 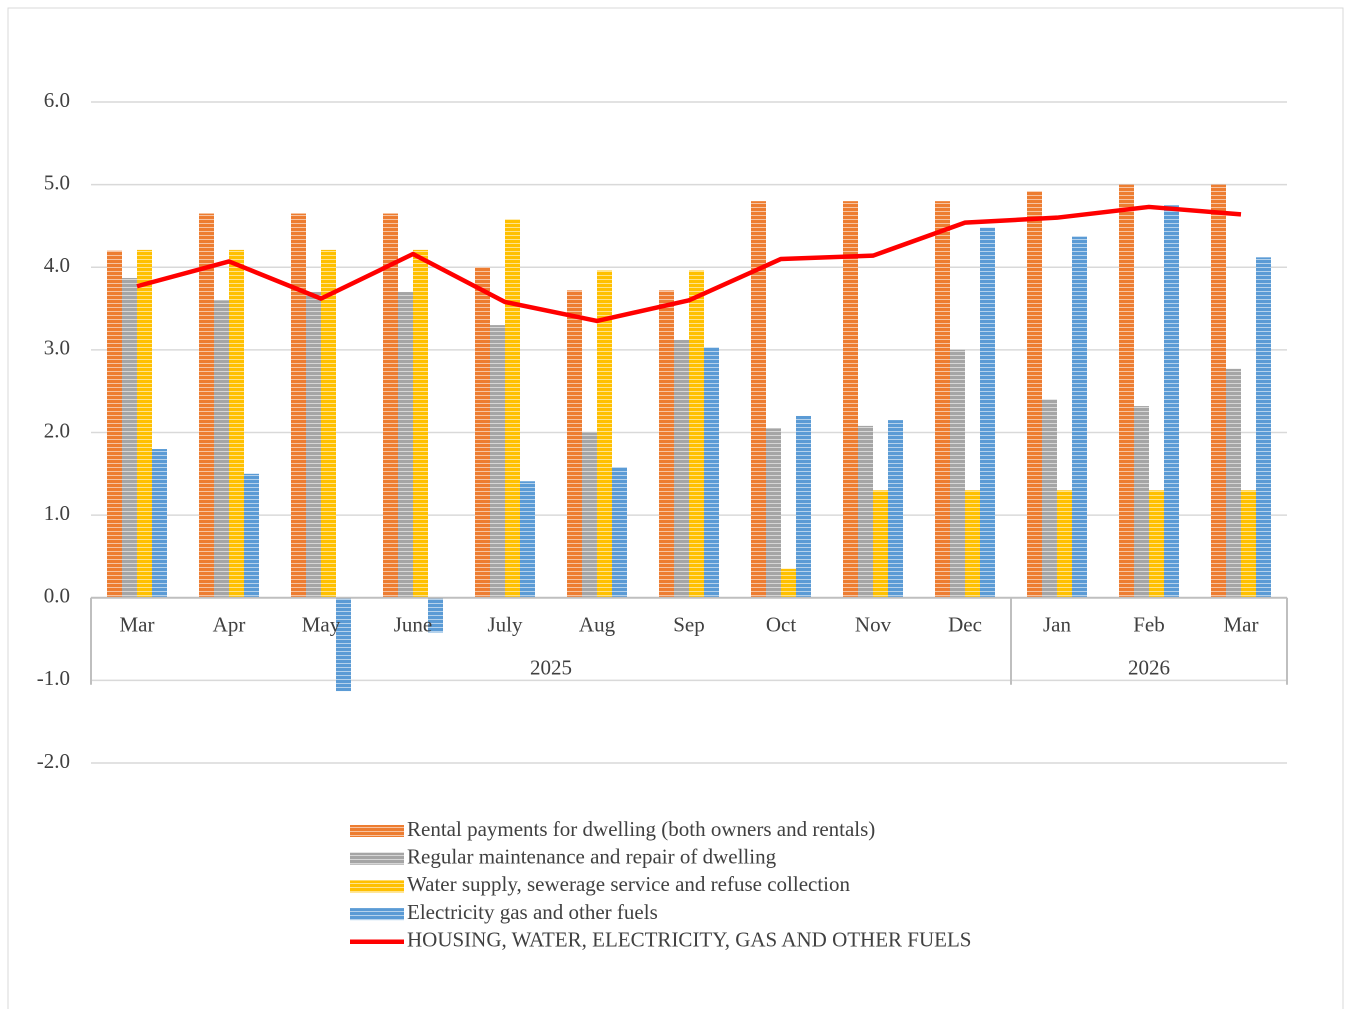 What do you see at coordinates (57, 100) in the screenshot?
I see `y-tick-label: 6.0` at bounding box center [57, 100].